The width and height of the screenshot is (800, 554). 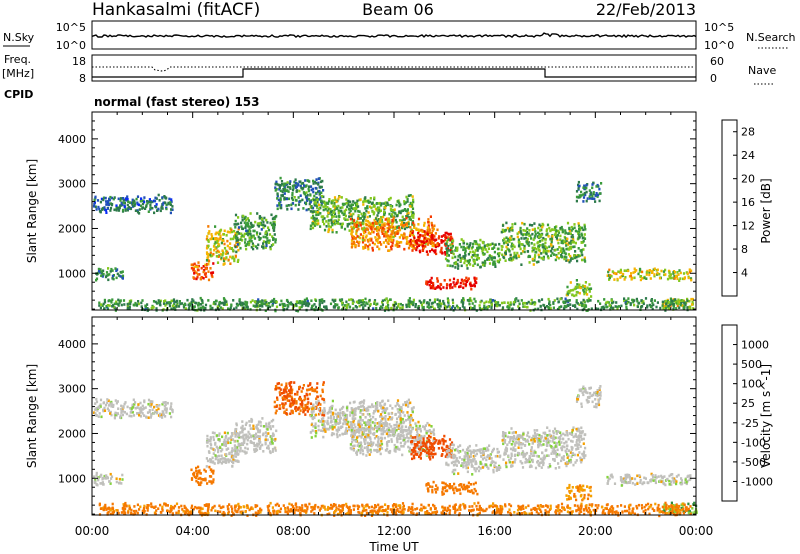 What do you see at coordinates (18, 94) in the screenshot?
I see `cpid-label: CPID` at bounding box center [18, 94].